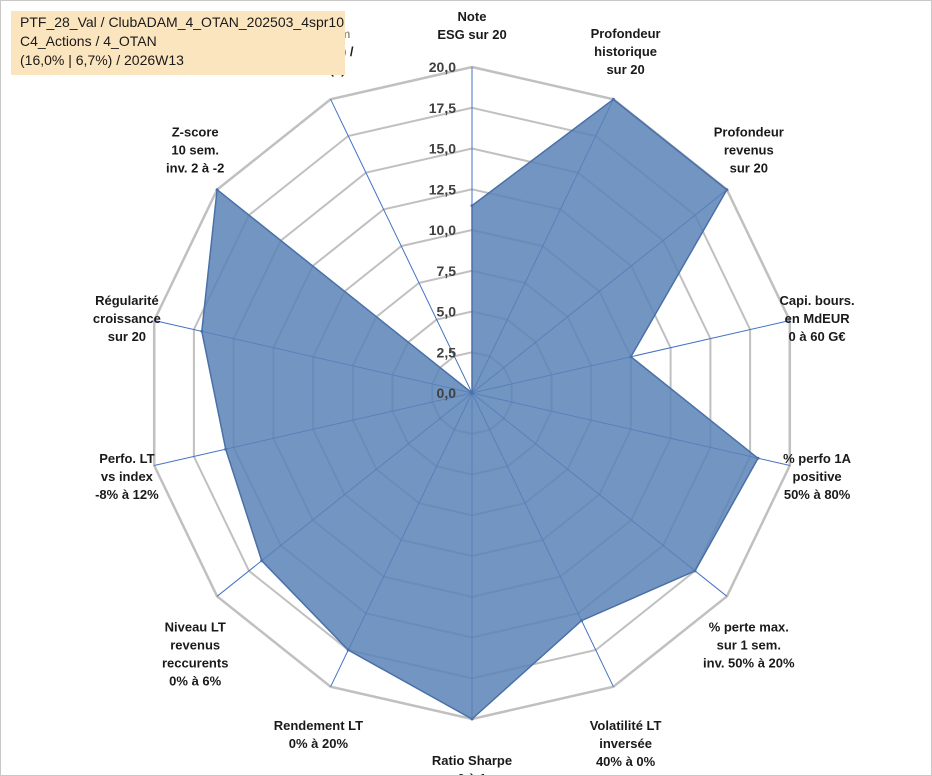  I want to click on axis-label: Z-score 10 sem. inv. 2 à -2, so click(195, 149).